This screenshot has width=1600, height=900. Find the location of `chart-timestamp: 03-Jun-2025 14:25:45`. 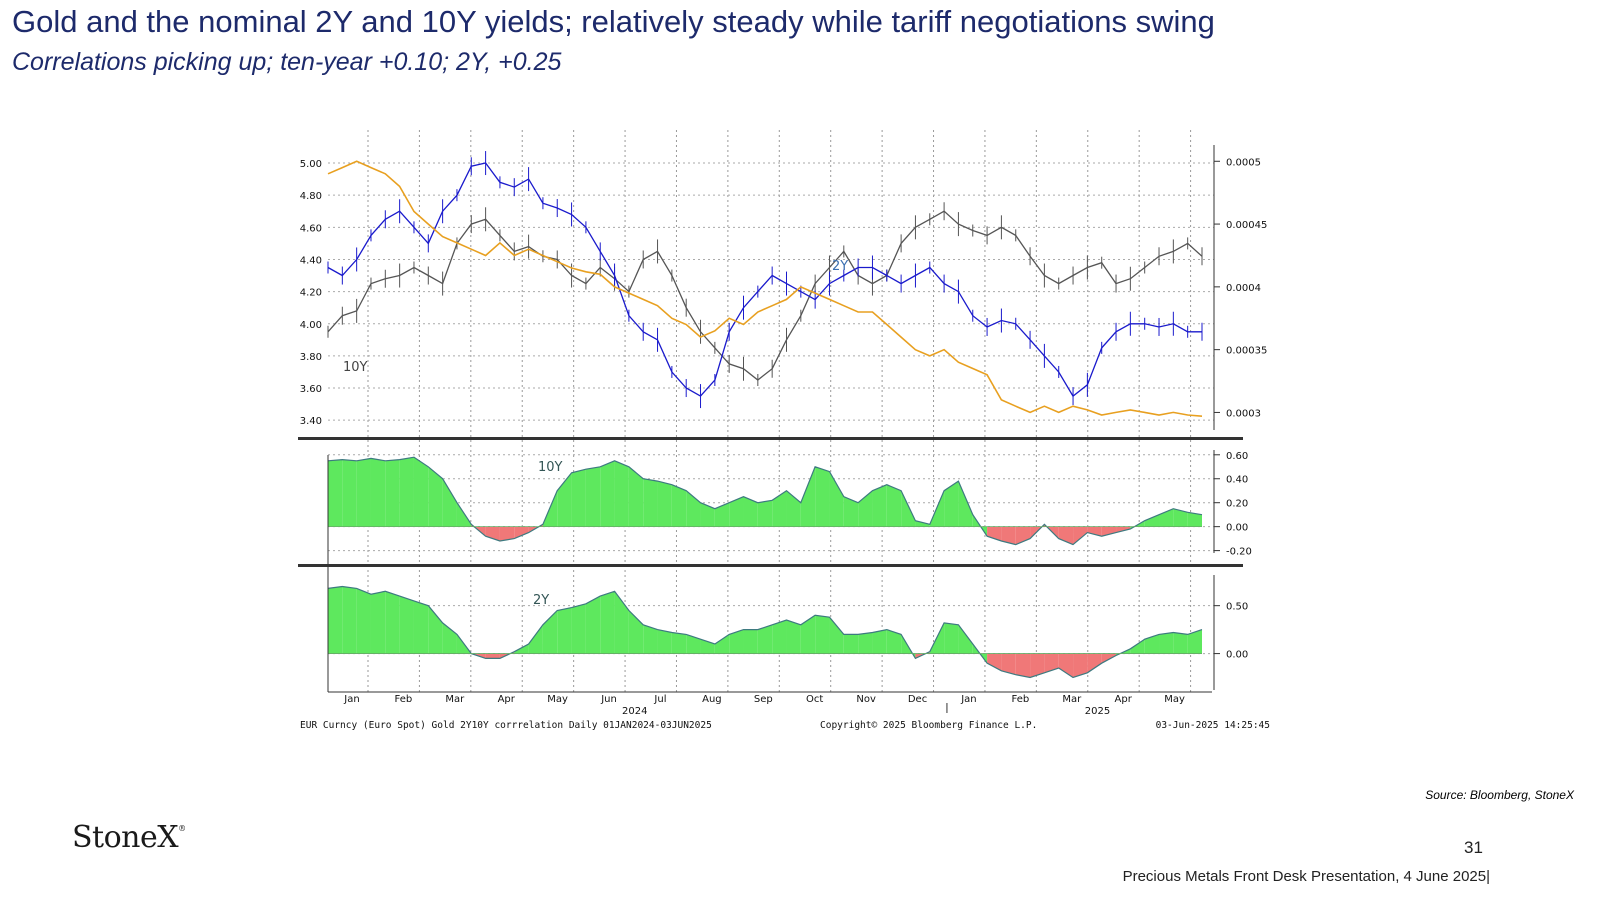

chart-timestamp: 03-Jun-2025 14:25:45 is located at coordinates (1213, 725).